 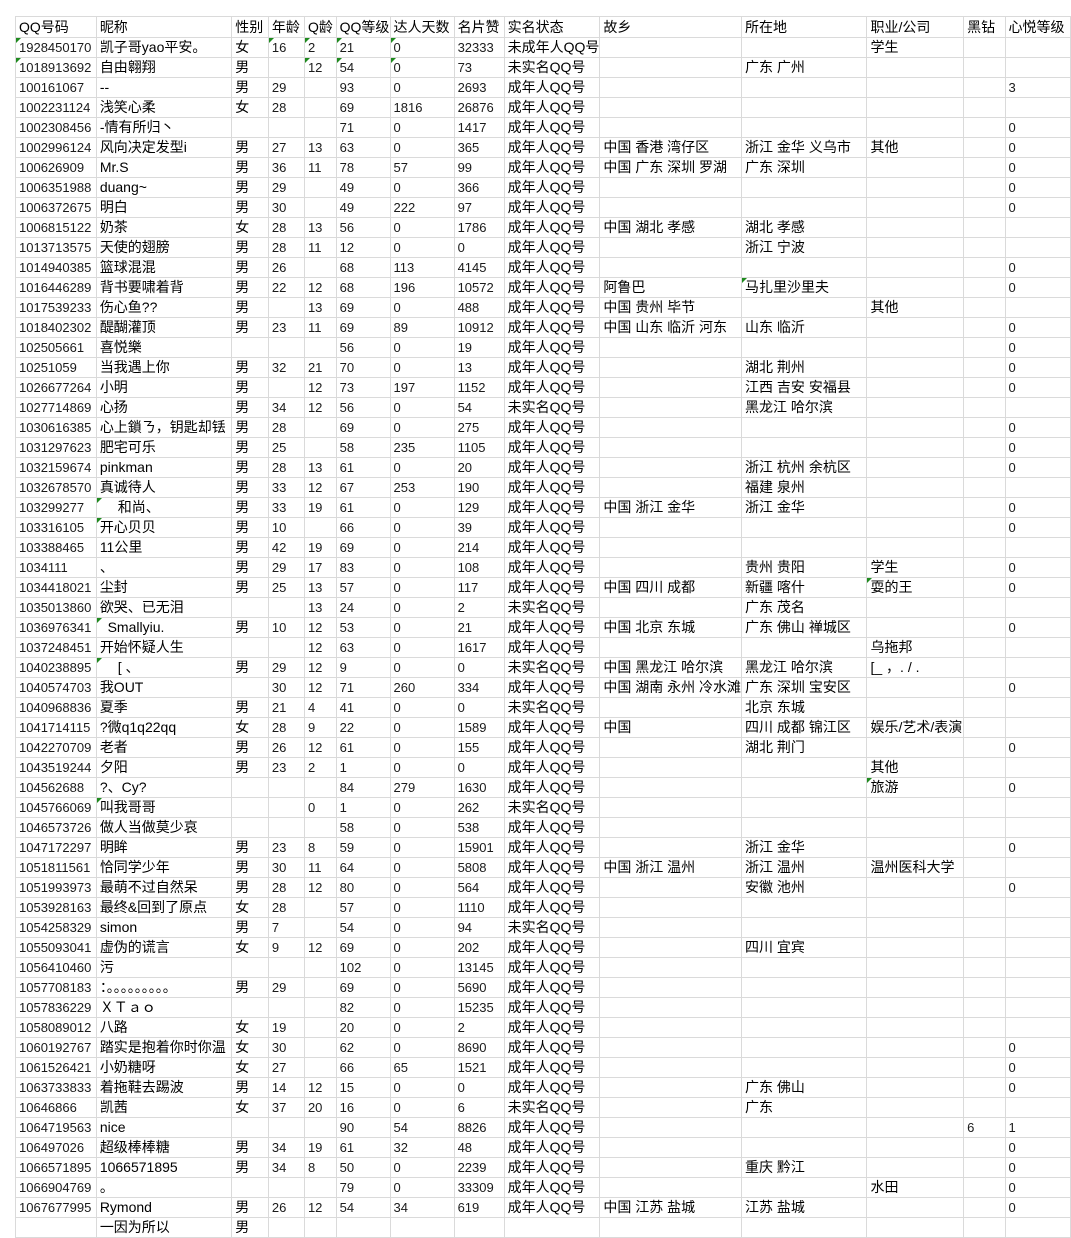 I want to click on cell-location: 马扎里沙里夫, so click(x=804, y=287).